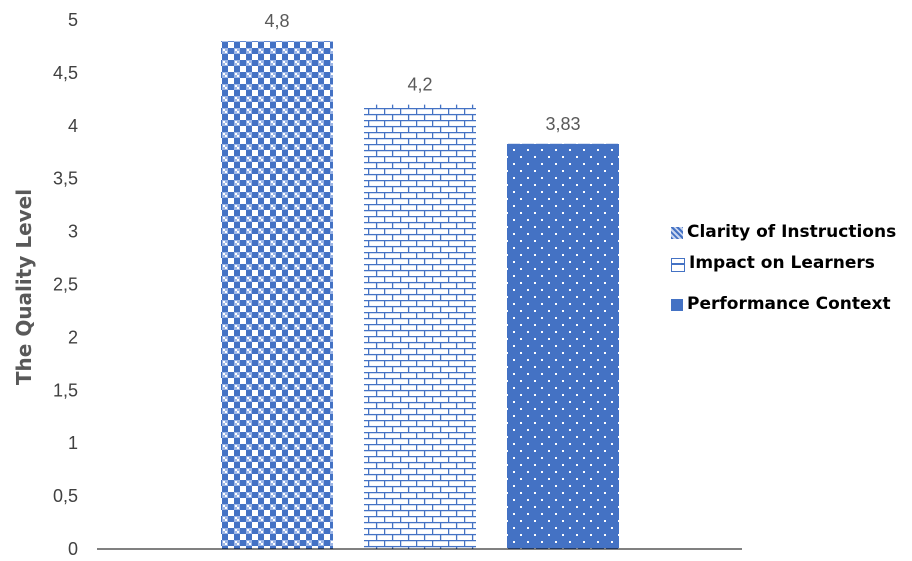 The image size is (912, 561). I want to click on legend-item: Performance Context, so click(791, 304).